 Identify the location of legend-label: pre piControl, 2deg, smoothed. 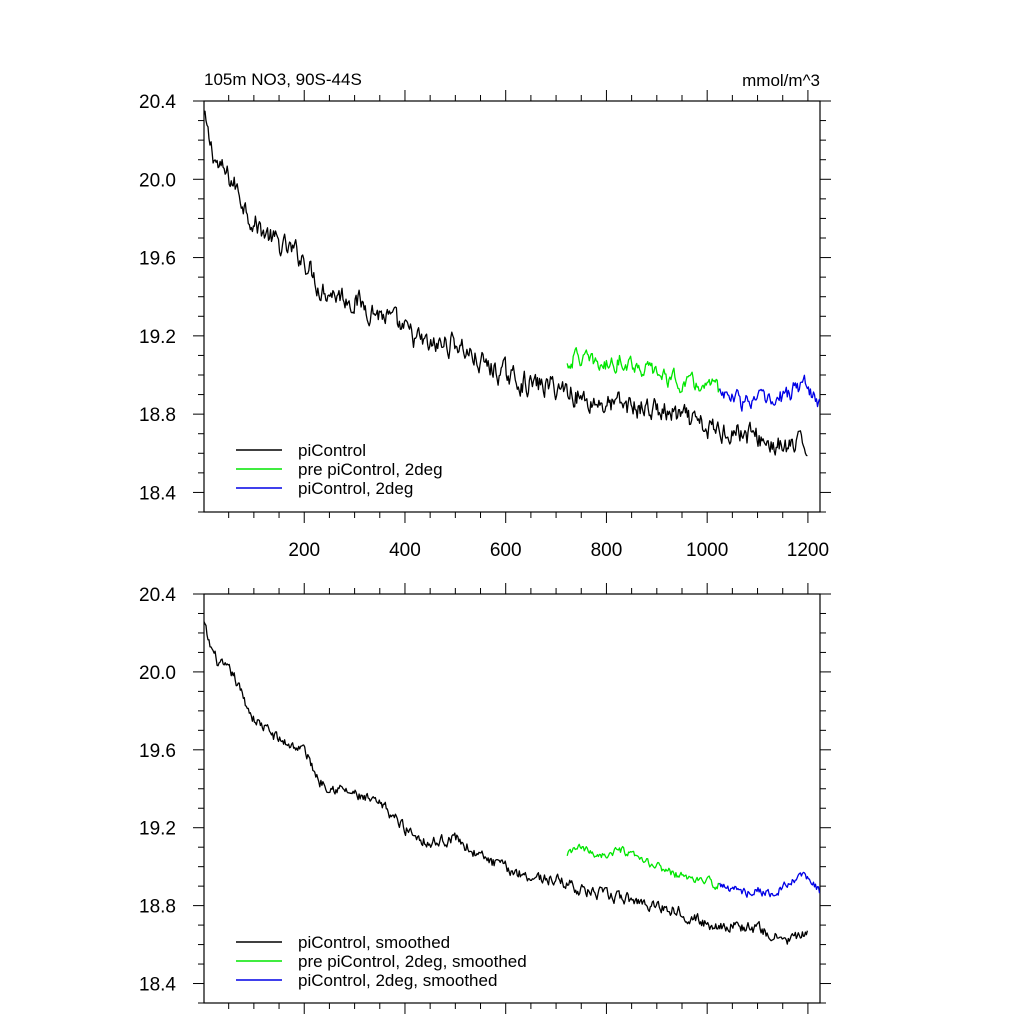
(412, 961).